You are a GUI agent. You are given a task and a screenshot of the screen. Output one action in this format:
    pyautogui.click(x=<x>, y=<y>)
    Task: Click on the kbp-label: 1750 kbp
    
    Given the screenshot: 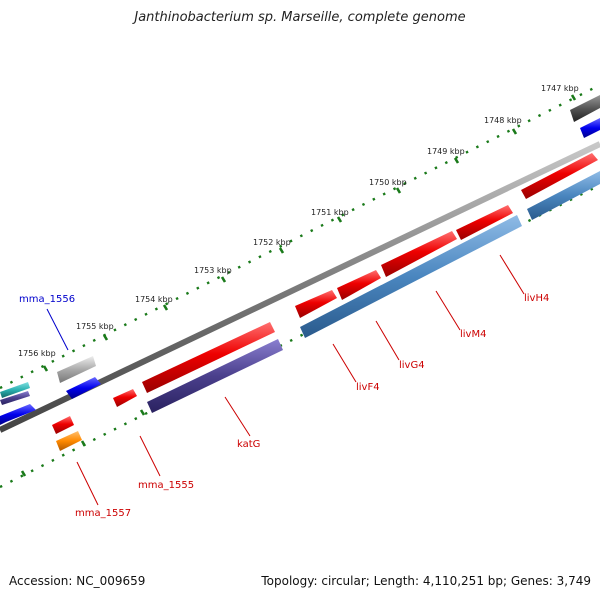 What is the action you would take?
    pyautogui.click(x=388, y=182)
    